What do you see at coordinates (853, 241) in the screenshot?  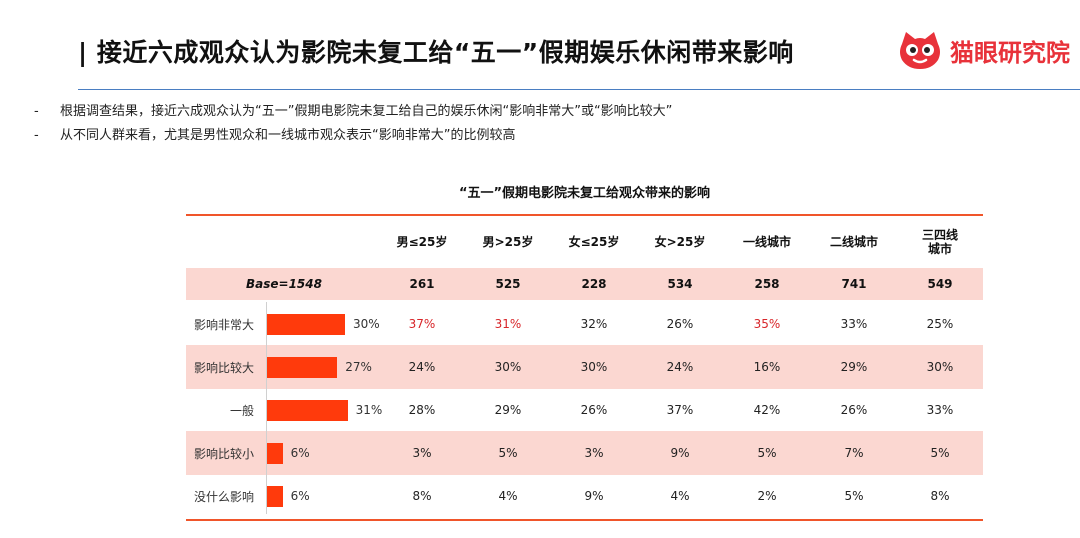 I see `column-header: 二线城市` at bounding box center [853, 241].